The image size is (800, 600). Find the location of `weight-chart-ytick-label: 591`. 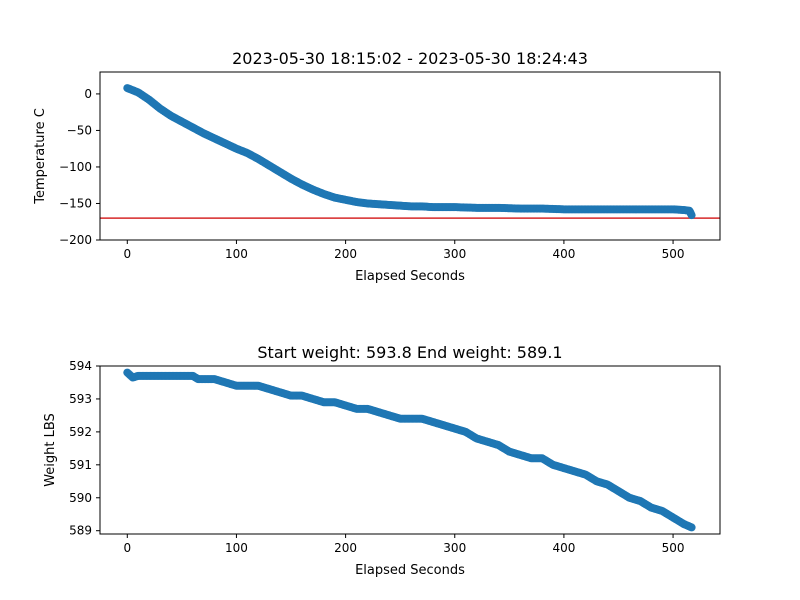

weight-chart-ytick-label: 591 is located at coordinates (80, 465).